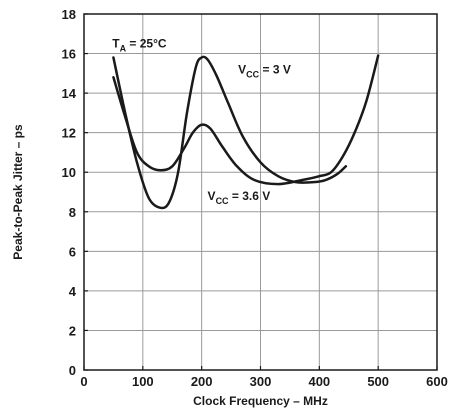  What do you see at coordinates (319, 381) in the screenshot?
I see `x-tick-label: 400` at bounding box center [319, 381].